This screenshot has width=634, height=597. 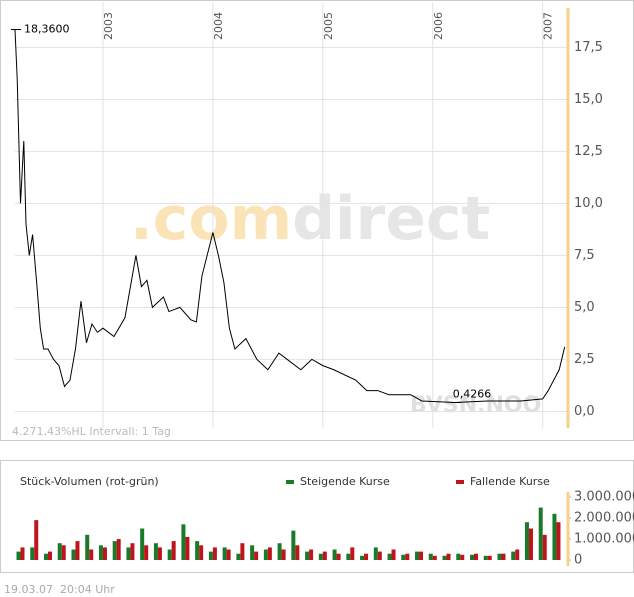 I want to click on watermark: .comdirect, so click(x=310, y=219).